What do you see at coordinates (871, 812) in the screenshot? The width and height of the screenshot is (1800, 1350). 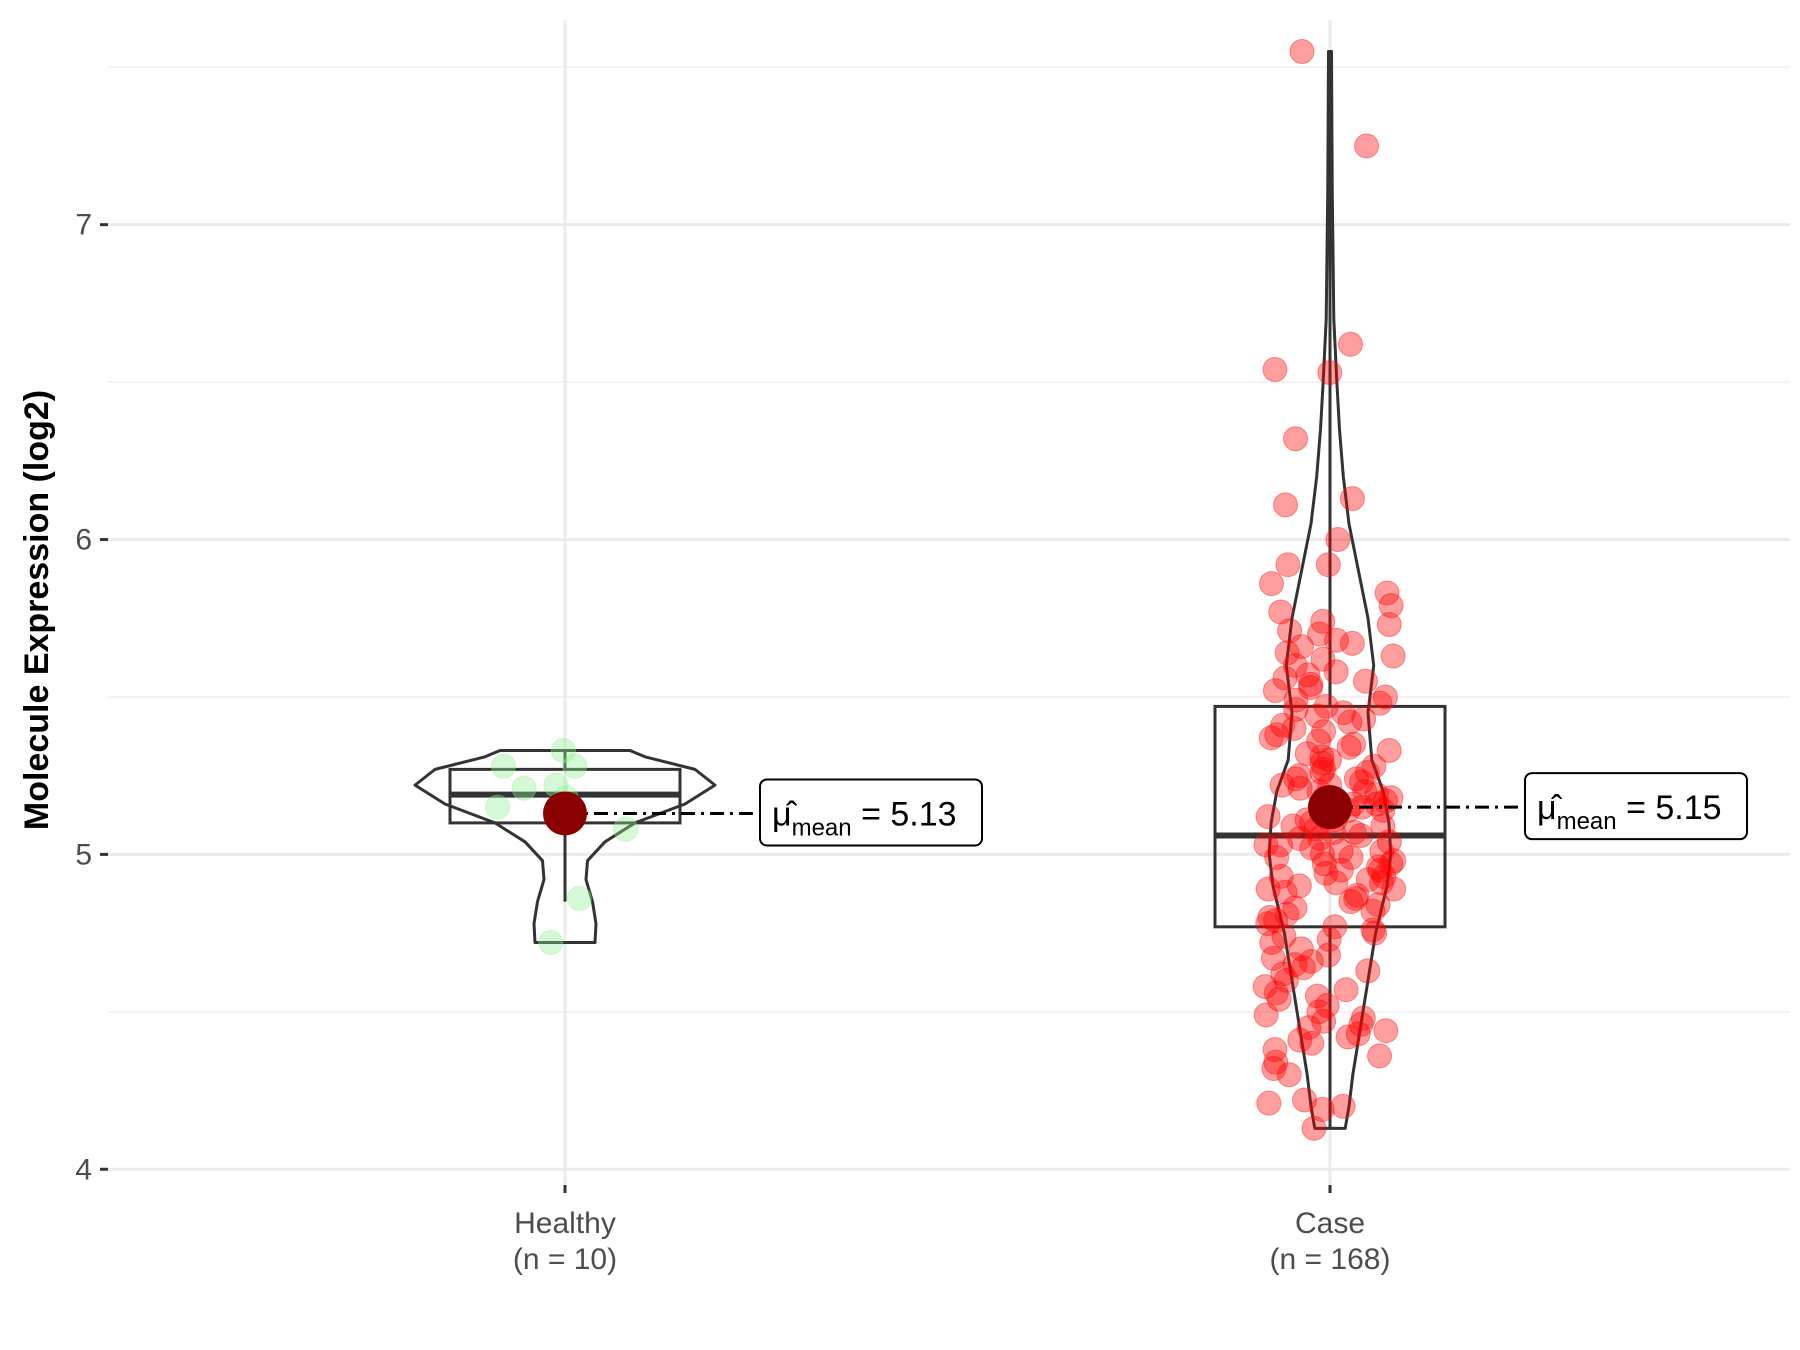 I see `mean-label-box` at bounding box center [871, 812].